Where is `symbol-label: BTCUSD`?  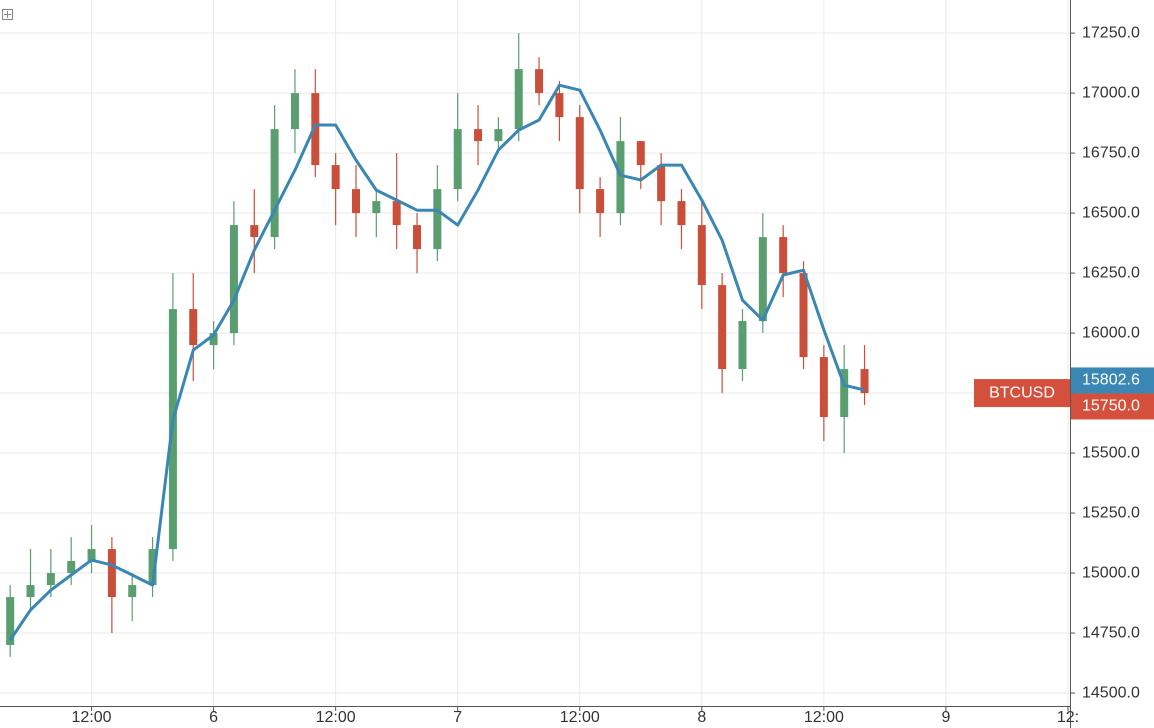 symbol-label: BTCUSD is located at coordinates (1022, 392).